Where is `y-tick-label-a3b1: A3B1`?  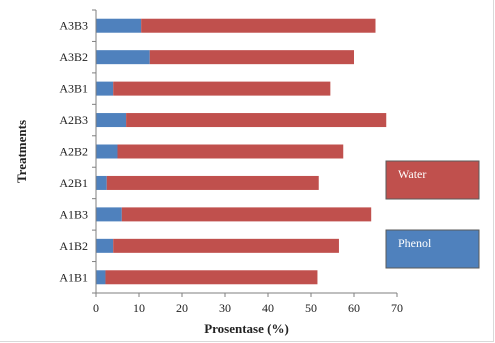 y-tick-label-a3b1: A3B1 is located at coordinates (73, 89).